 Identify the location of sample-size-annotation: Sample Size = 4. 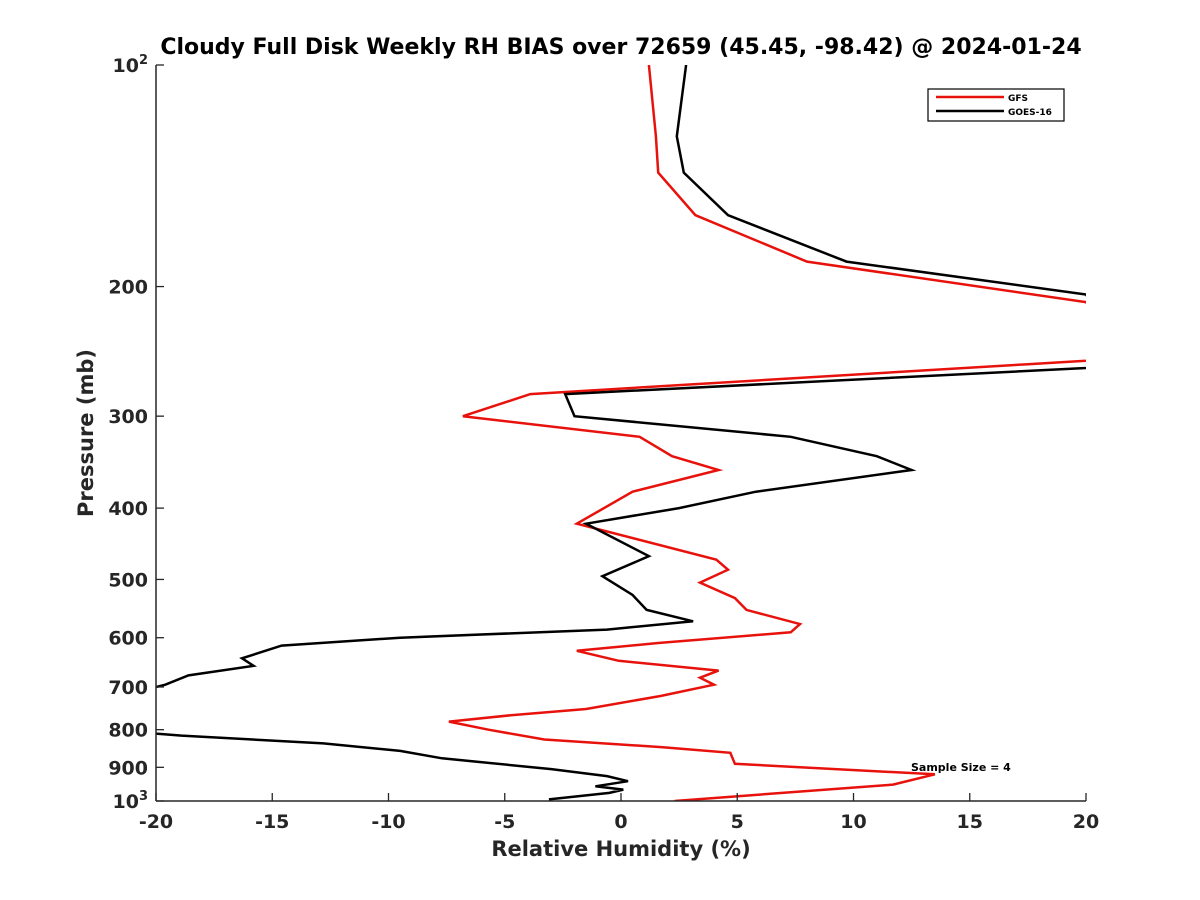
(961, 767).